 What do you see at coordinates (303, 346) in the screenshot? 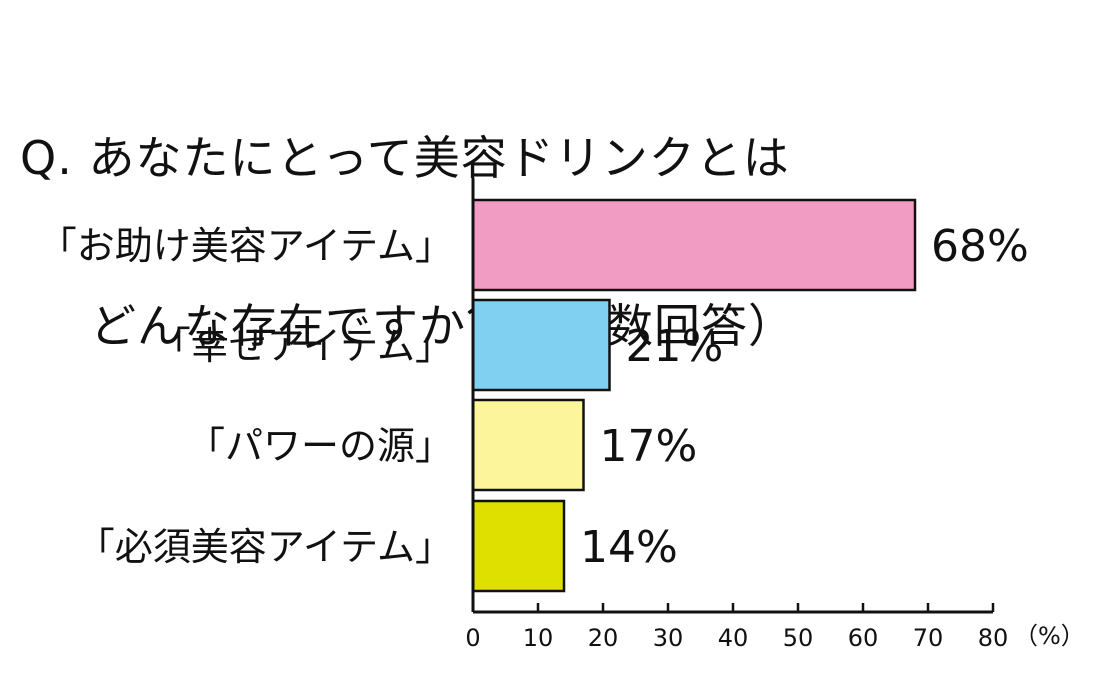
I see `category-label: 「幸せアイテム」` at bounding box center [303, 346].